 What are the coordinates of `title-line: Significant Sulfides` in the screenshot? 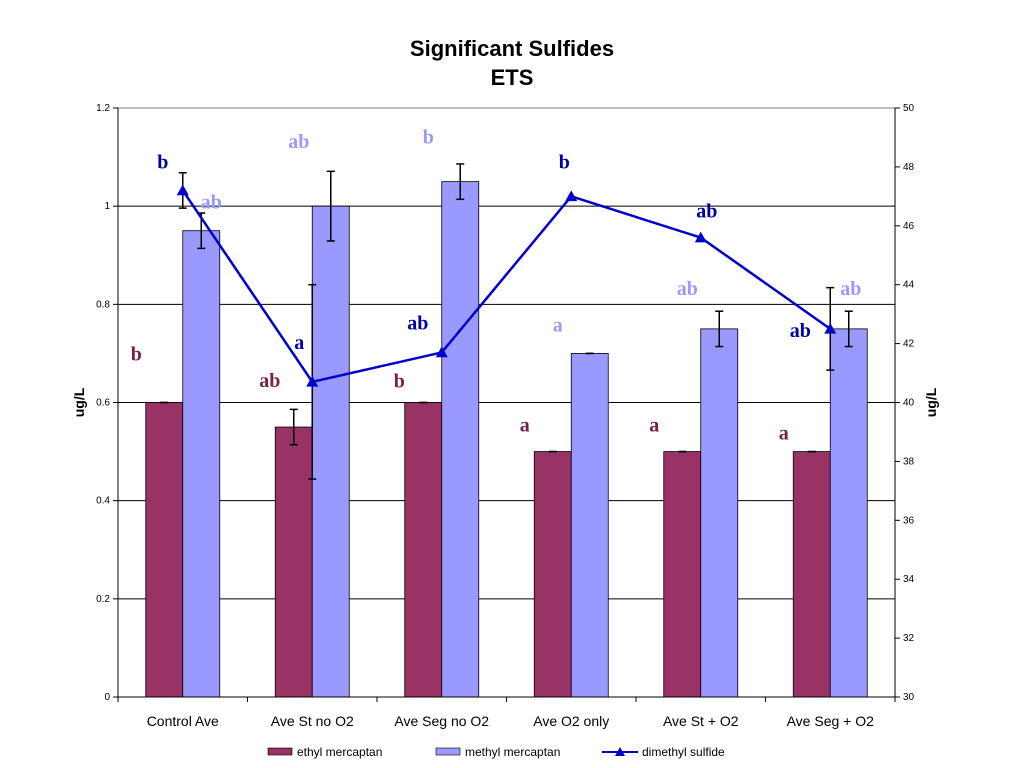 It's located at (512, 48).